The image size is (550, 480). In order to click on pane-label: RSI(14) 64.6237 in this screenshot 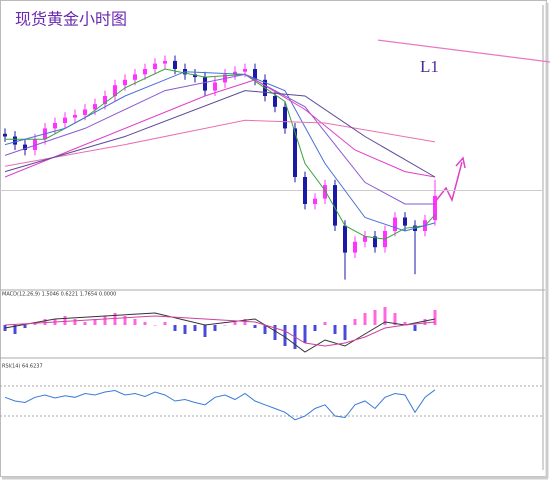, I will do `click(22, 367)`.